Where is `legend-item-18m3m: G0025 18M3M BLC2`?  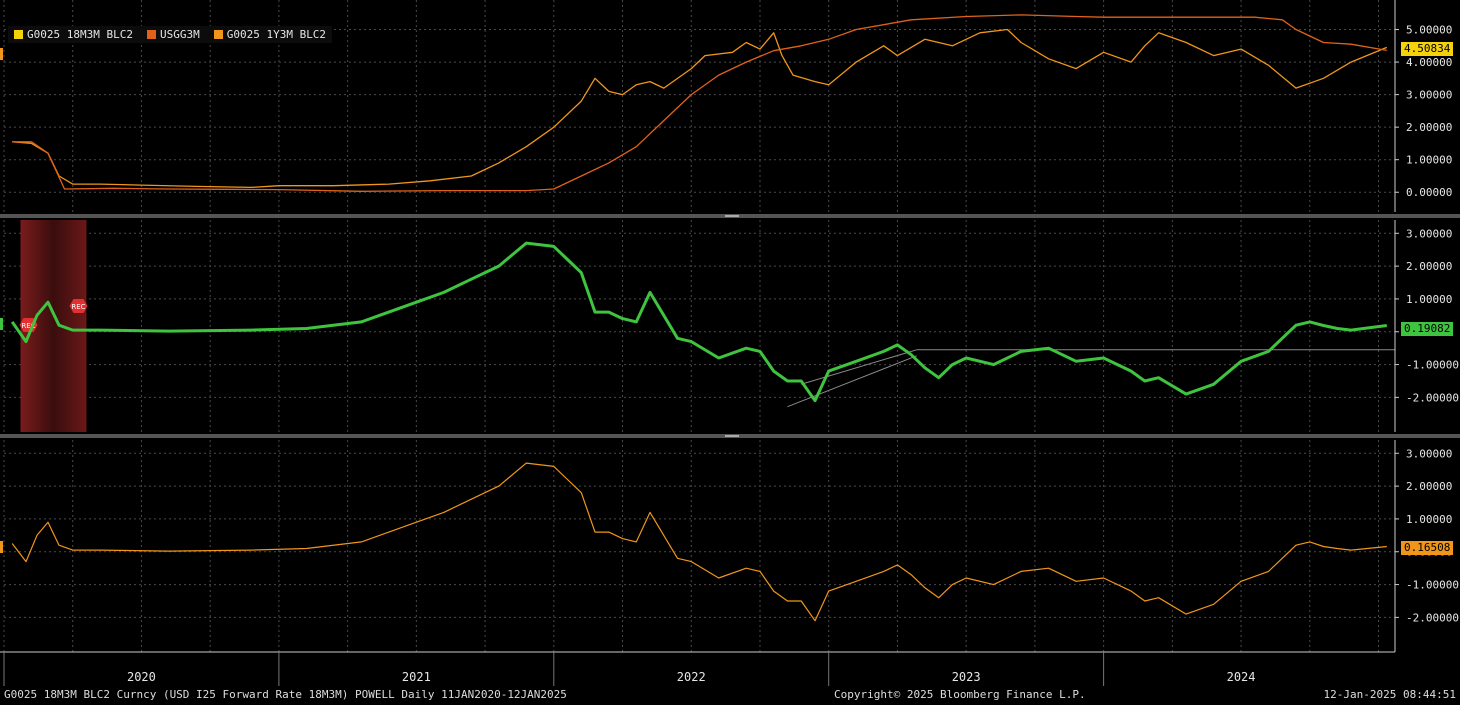
legend-item-18m3m: G0025 18M3M BLC2 is located at coordinates (73, 34).